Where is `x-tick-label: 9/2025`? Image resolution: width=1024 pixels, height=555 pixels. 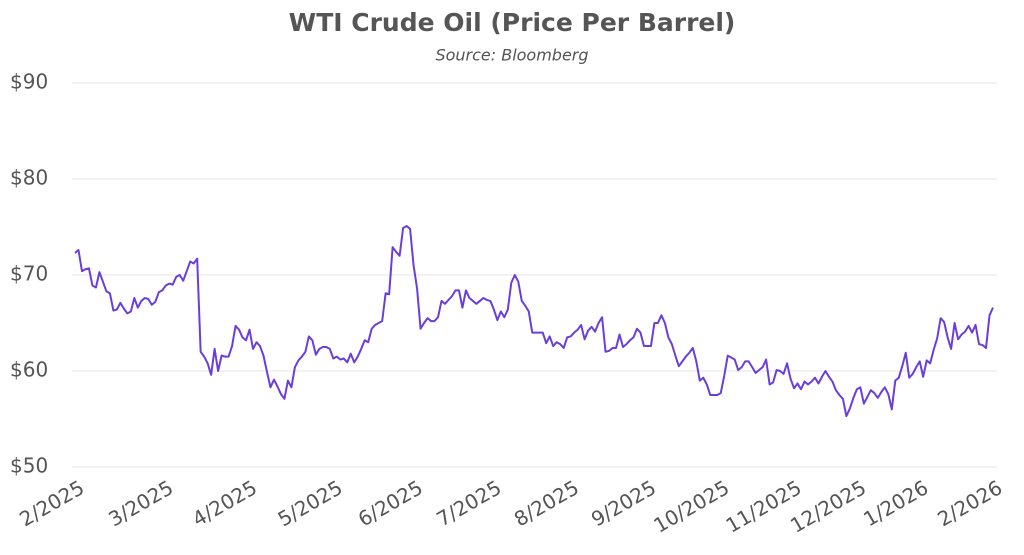 x-tick-label: 9/2025 is located at coordinates (623, 503).